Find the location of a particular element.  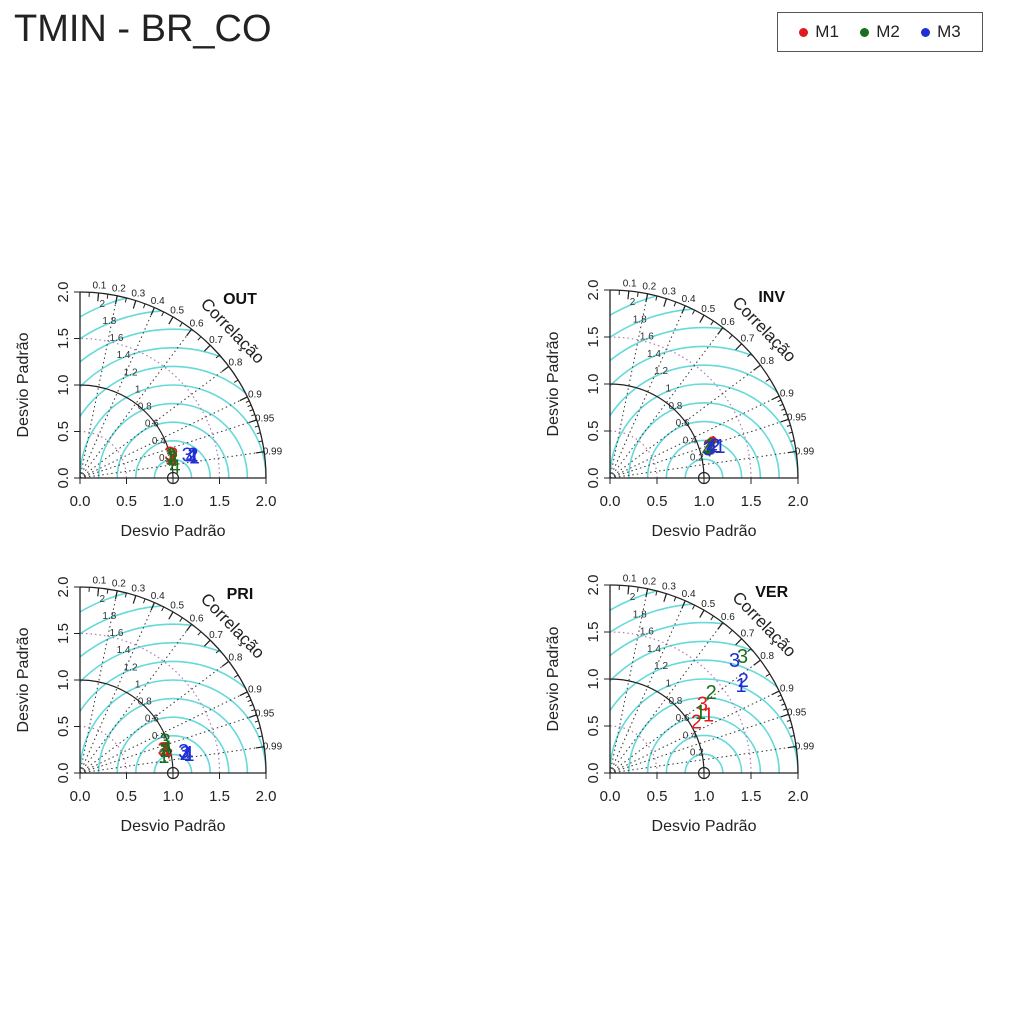

panel-title: VER is located at coordinates (771, 592).